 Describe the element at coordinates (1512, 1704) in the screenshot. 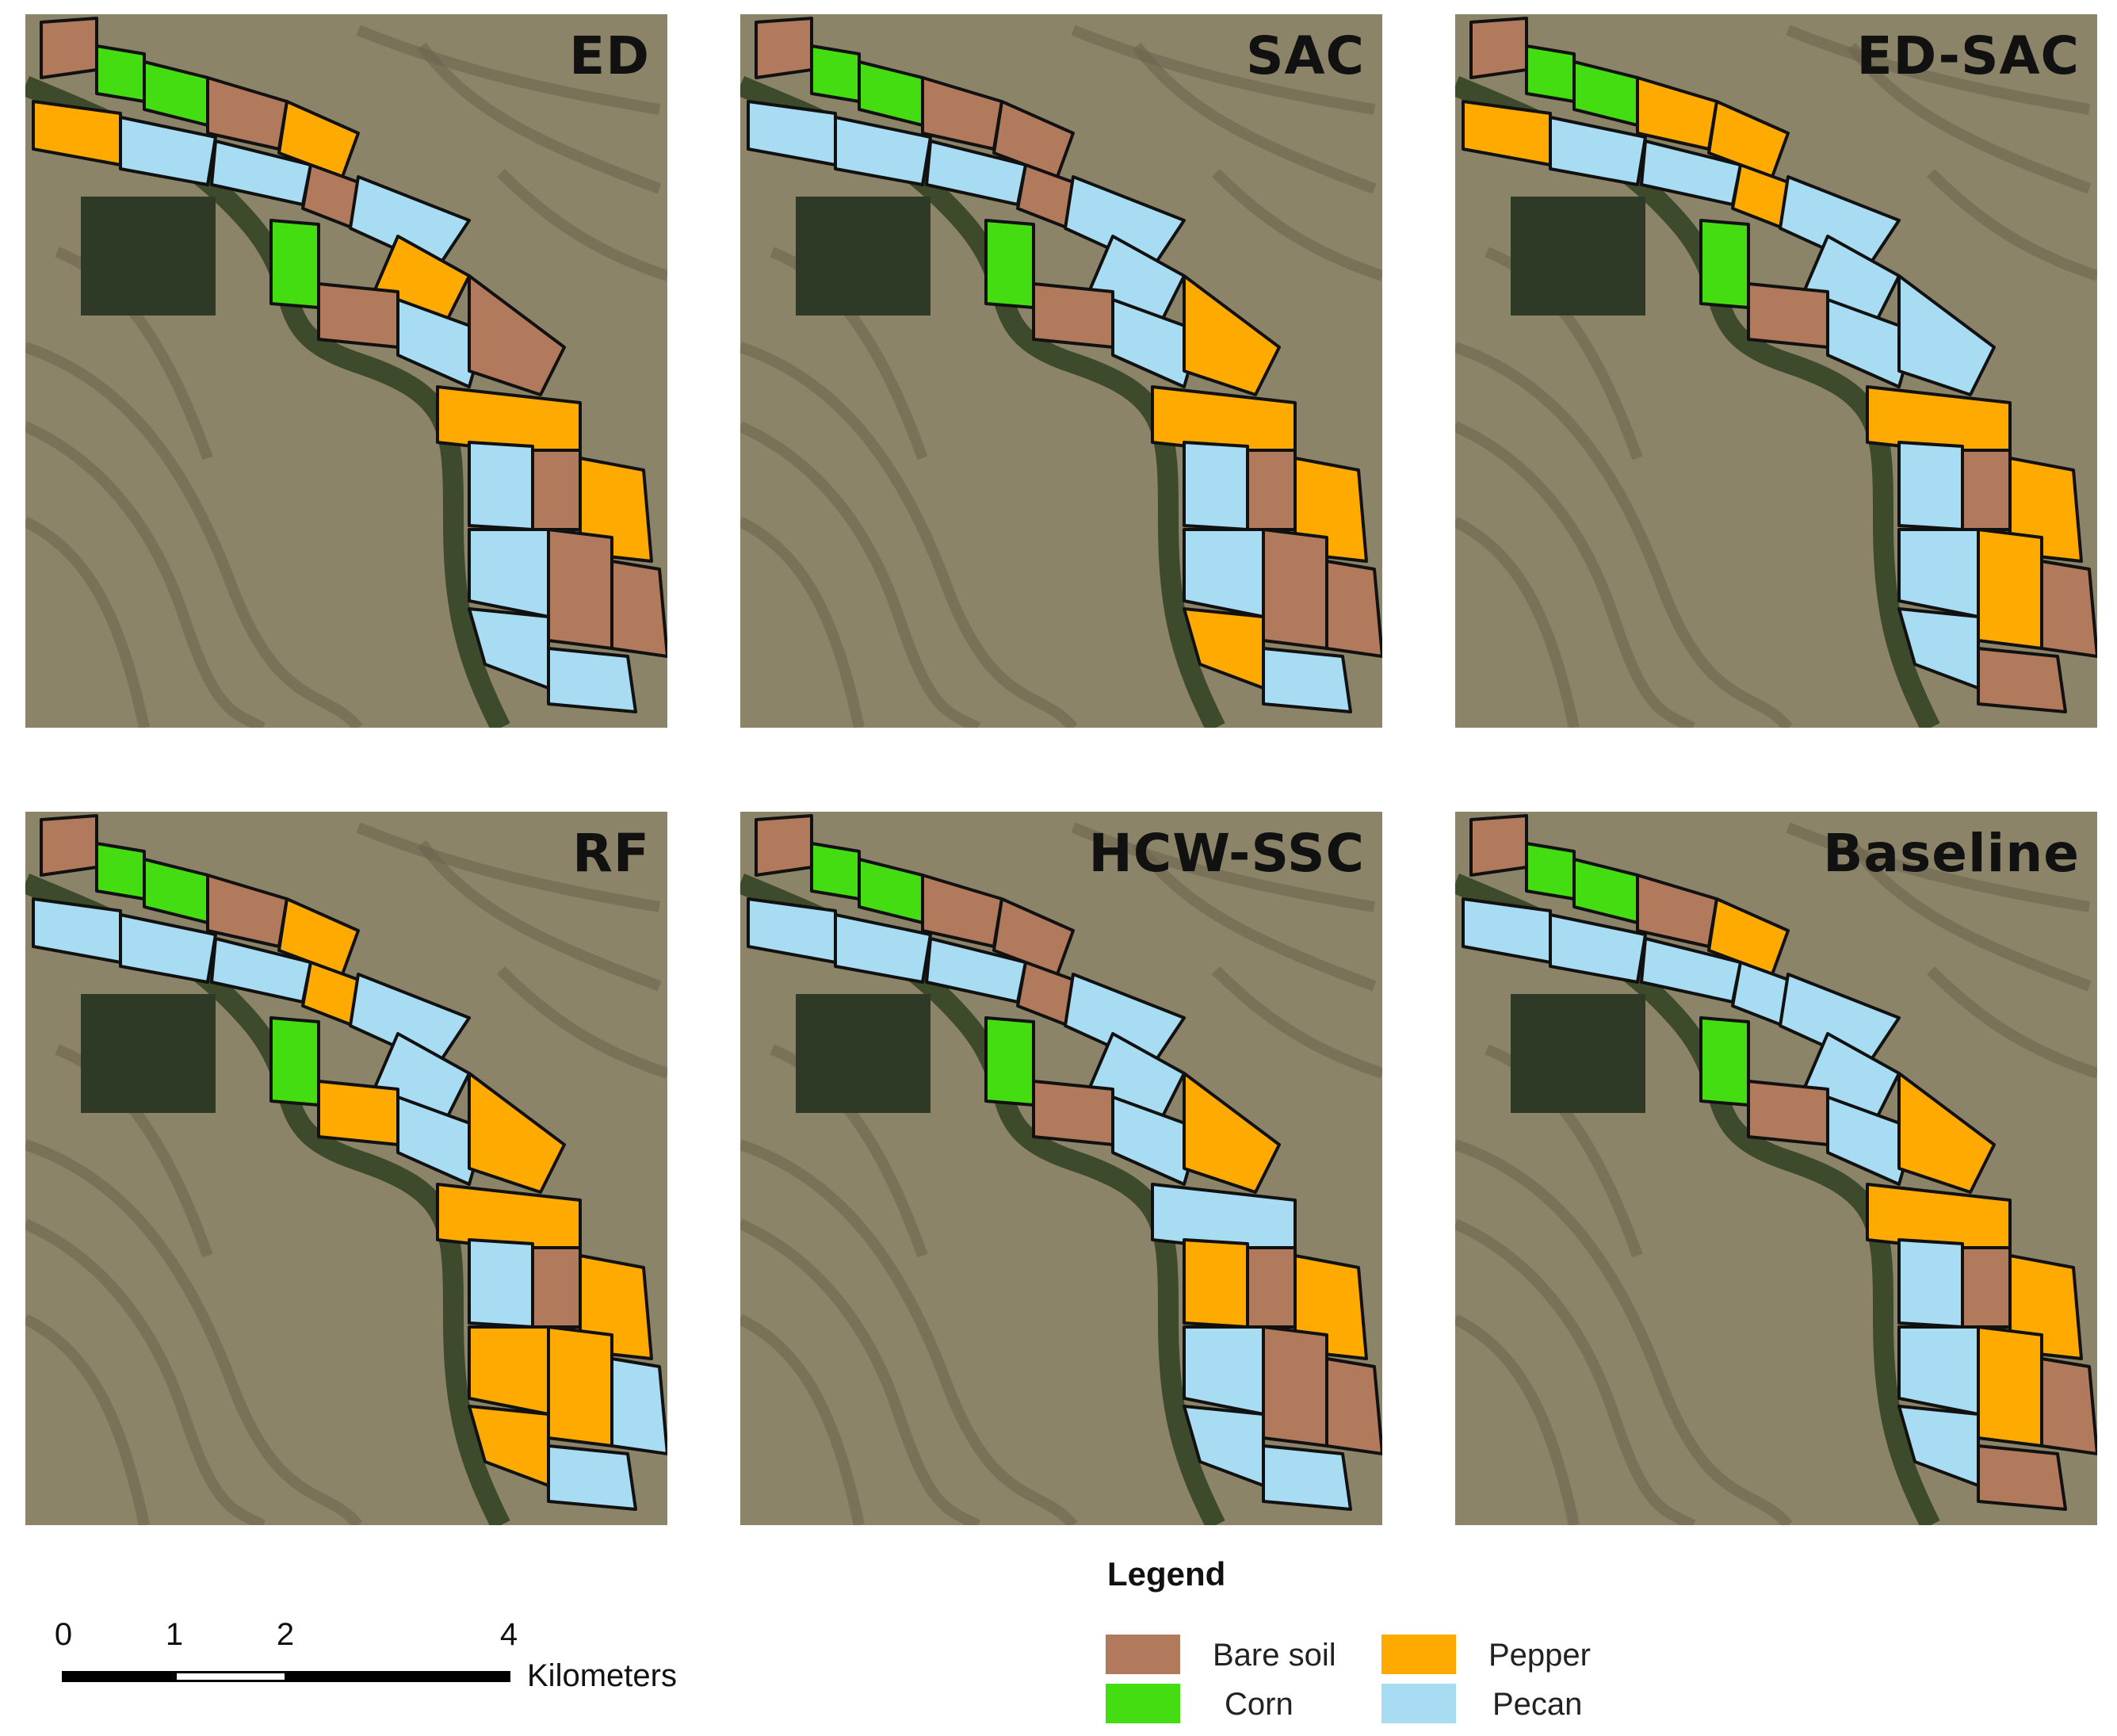

I see `legend-item-pecan: Pecan` at that location.